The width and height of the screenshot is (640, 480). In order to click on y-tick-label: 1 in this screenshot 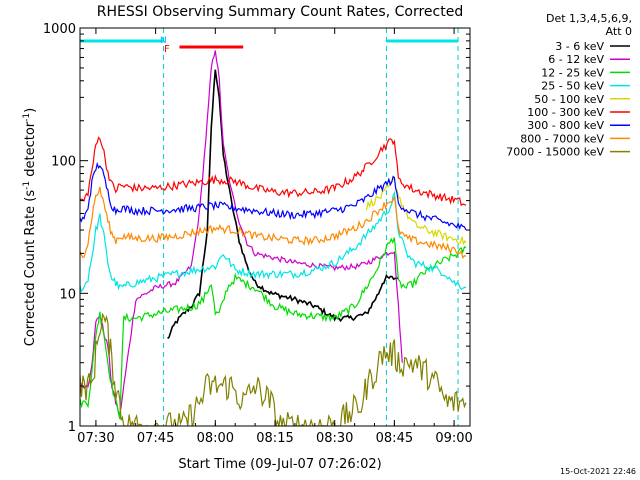, I will do `click(72, 427)`.